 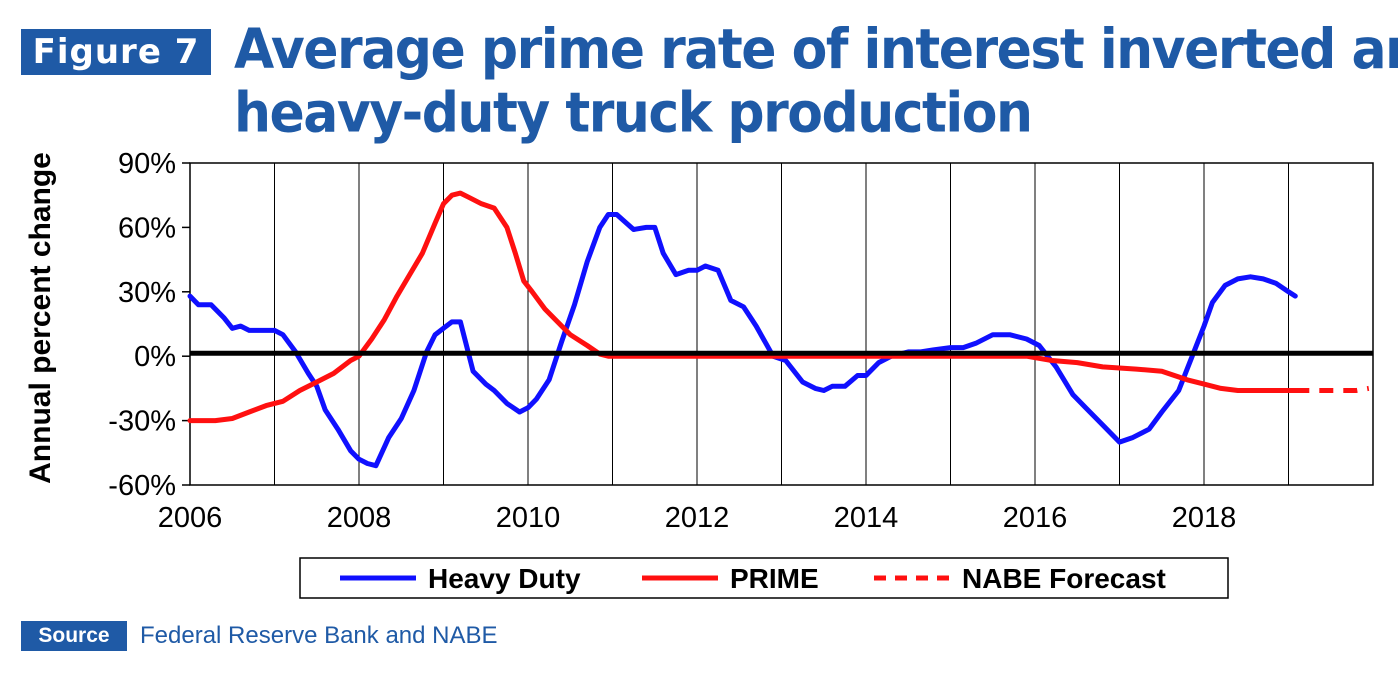 I want to click on figure-label: Figure 7, so click(x=116, y=52).